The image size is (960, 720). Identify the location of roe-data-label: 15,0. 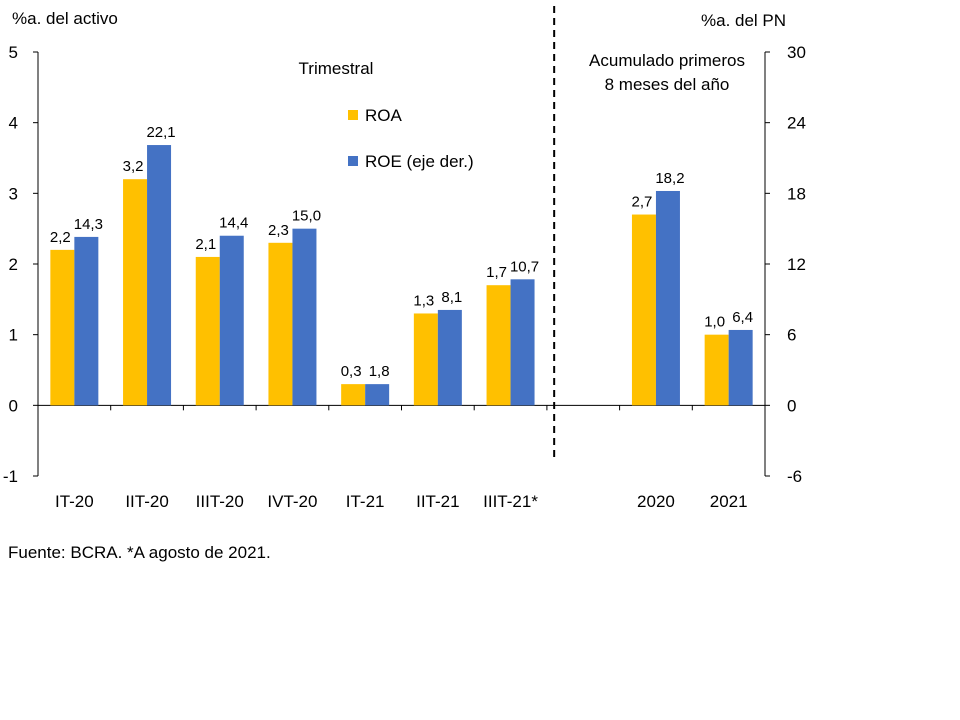
(306, 216).